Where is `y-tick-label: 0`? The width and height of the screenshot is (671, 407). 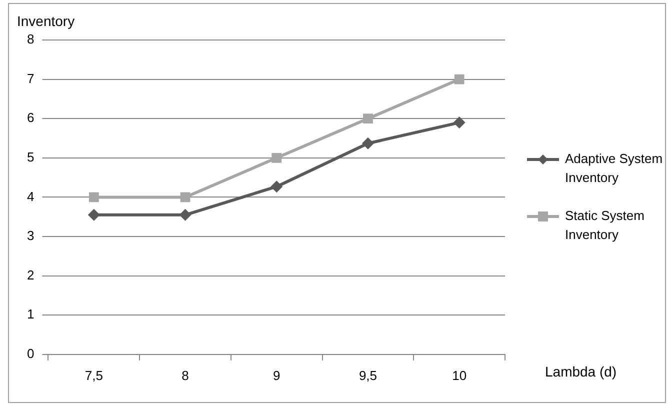
y-tick-label: 0 is located at coordinates (30, 353).